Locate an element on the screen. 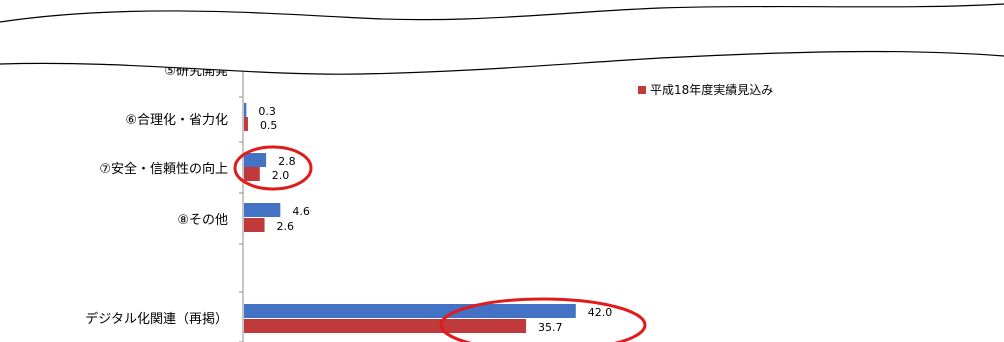 The width and height of the screenshot is (1004, 342). category-label-1: ⑥合理化・省力化 is located at coordinates (176, 120).